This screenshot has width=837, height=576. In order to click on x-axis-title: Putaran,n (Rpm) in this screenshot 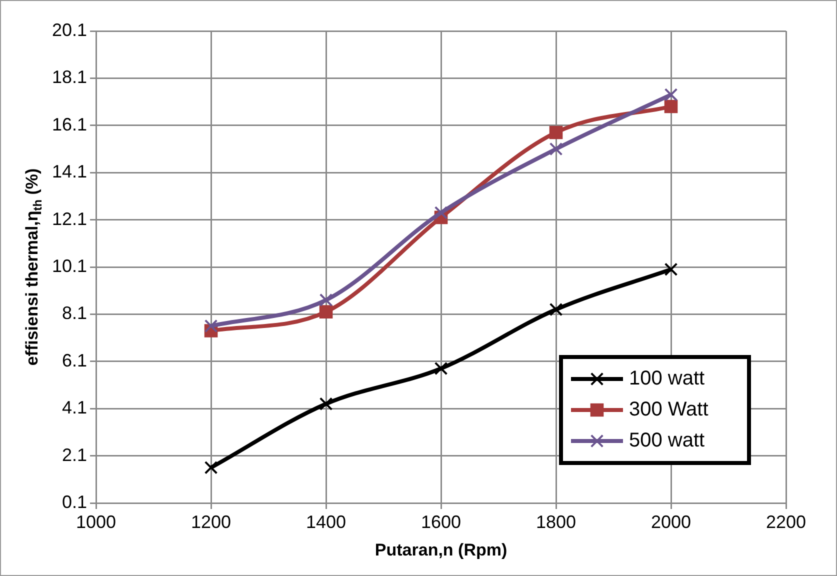, I will do `click(441, 550)`.